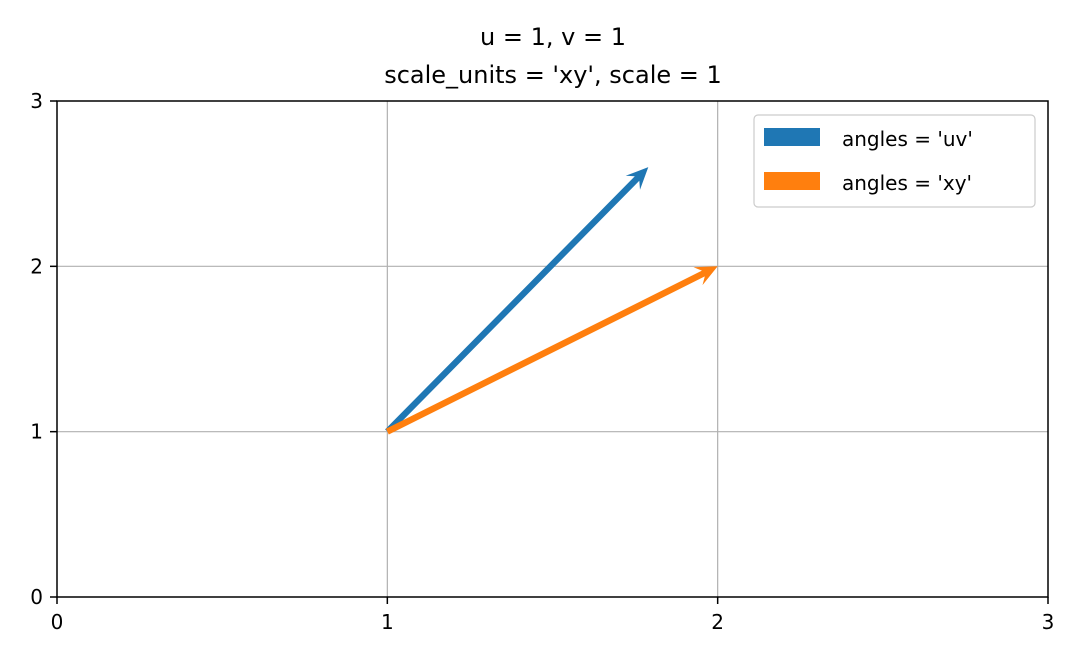 This screenshot has width=1077, height=668. I want to click on y-tick-label: 3, so click(36, 101).